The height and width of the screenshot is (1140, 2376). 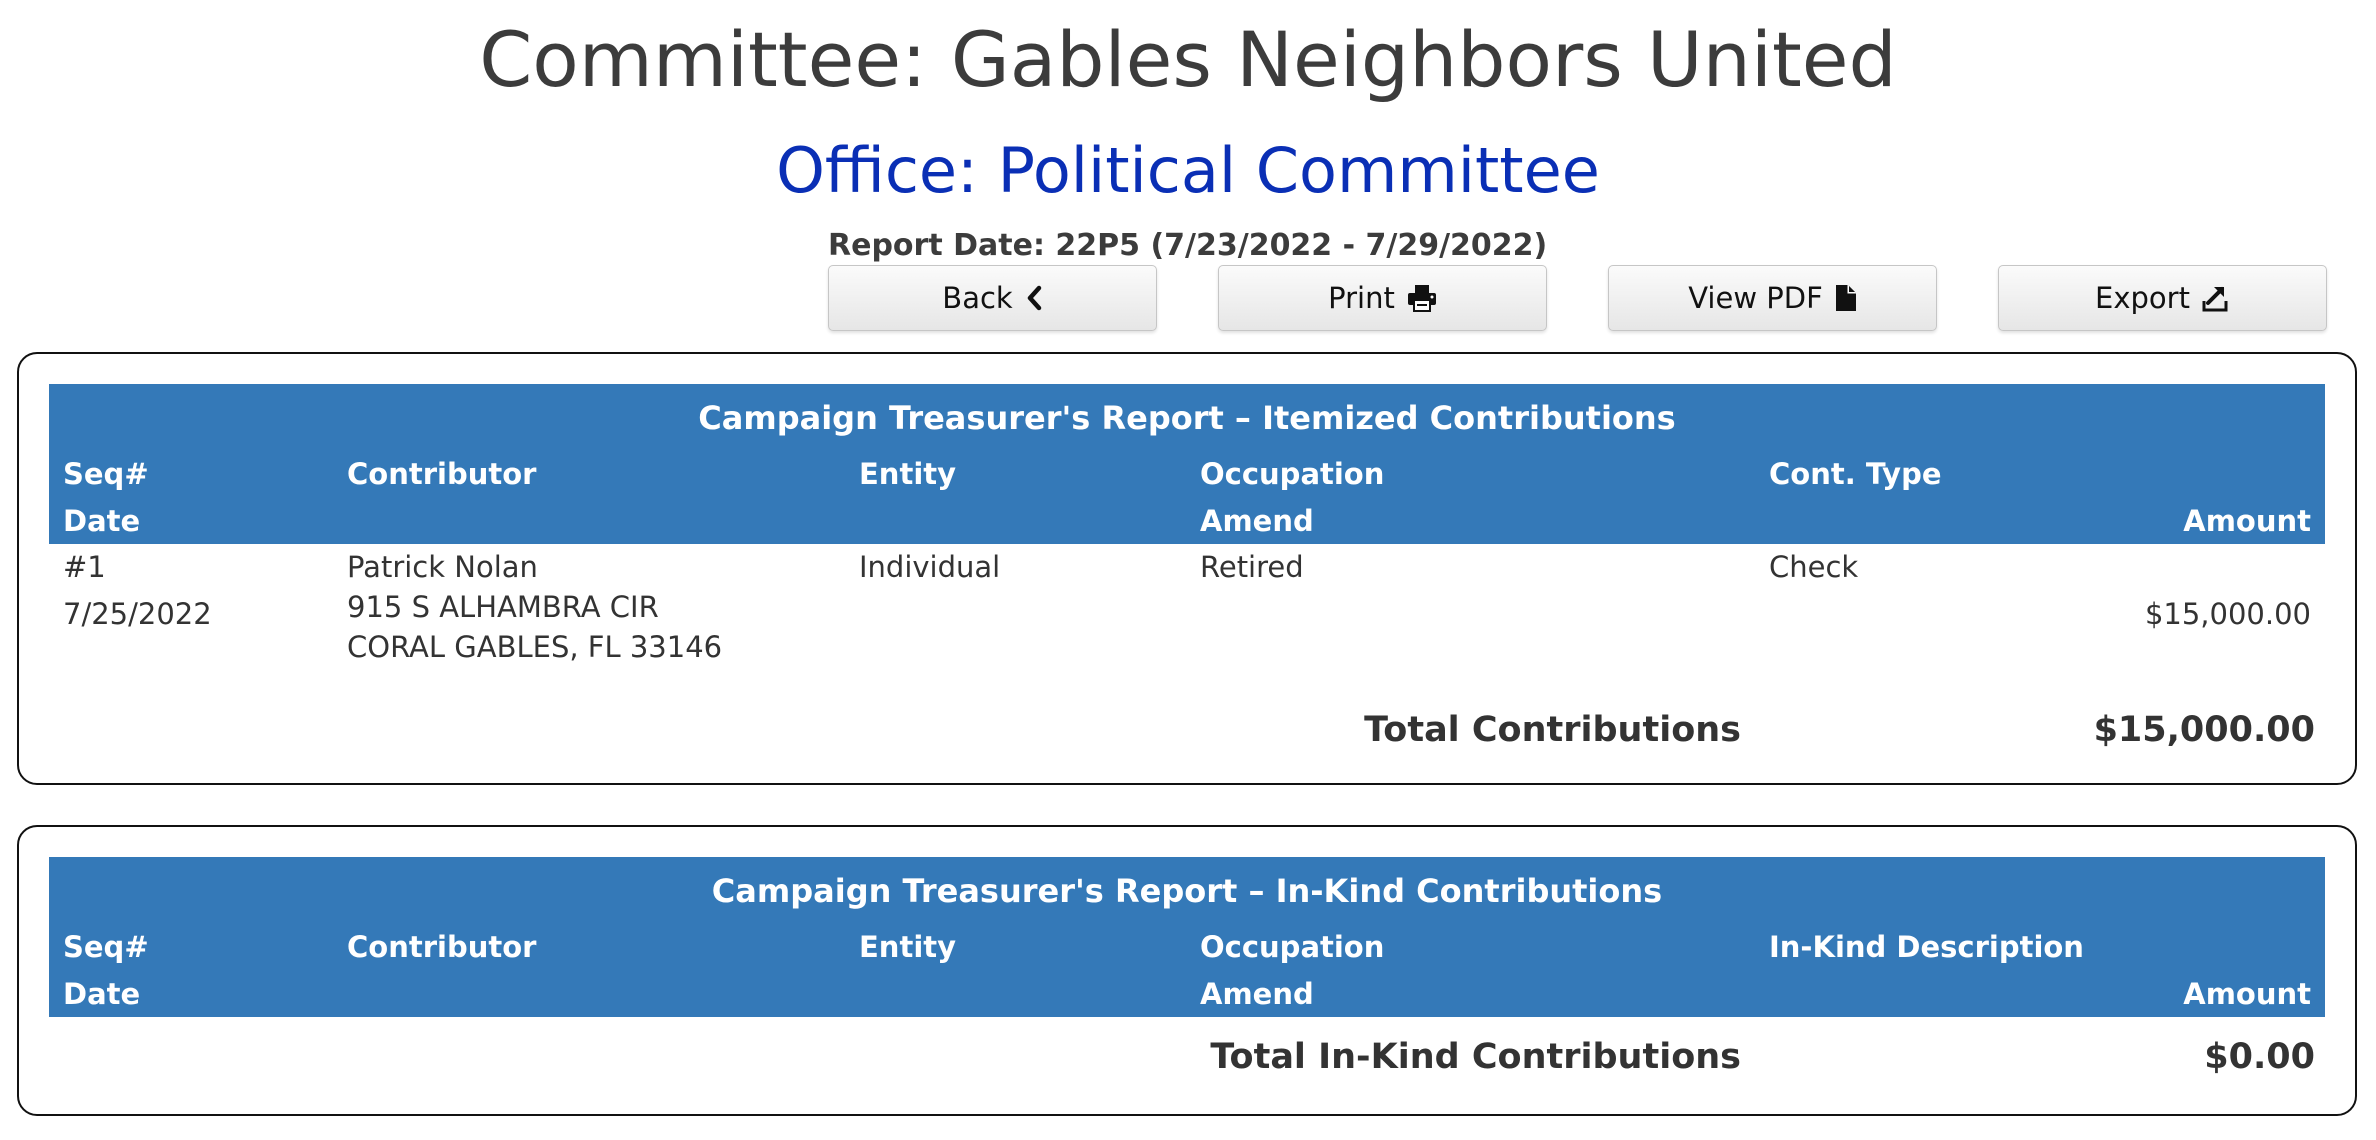 I want to click on row-amount: $15,000.00, so click(x=2227, y=614).